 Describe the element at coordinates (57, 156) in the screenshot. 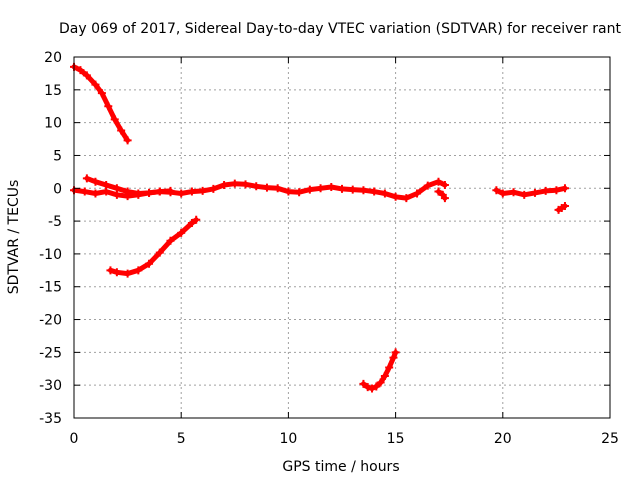

I see `y-tick-label: 5` at that location.